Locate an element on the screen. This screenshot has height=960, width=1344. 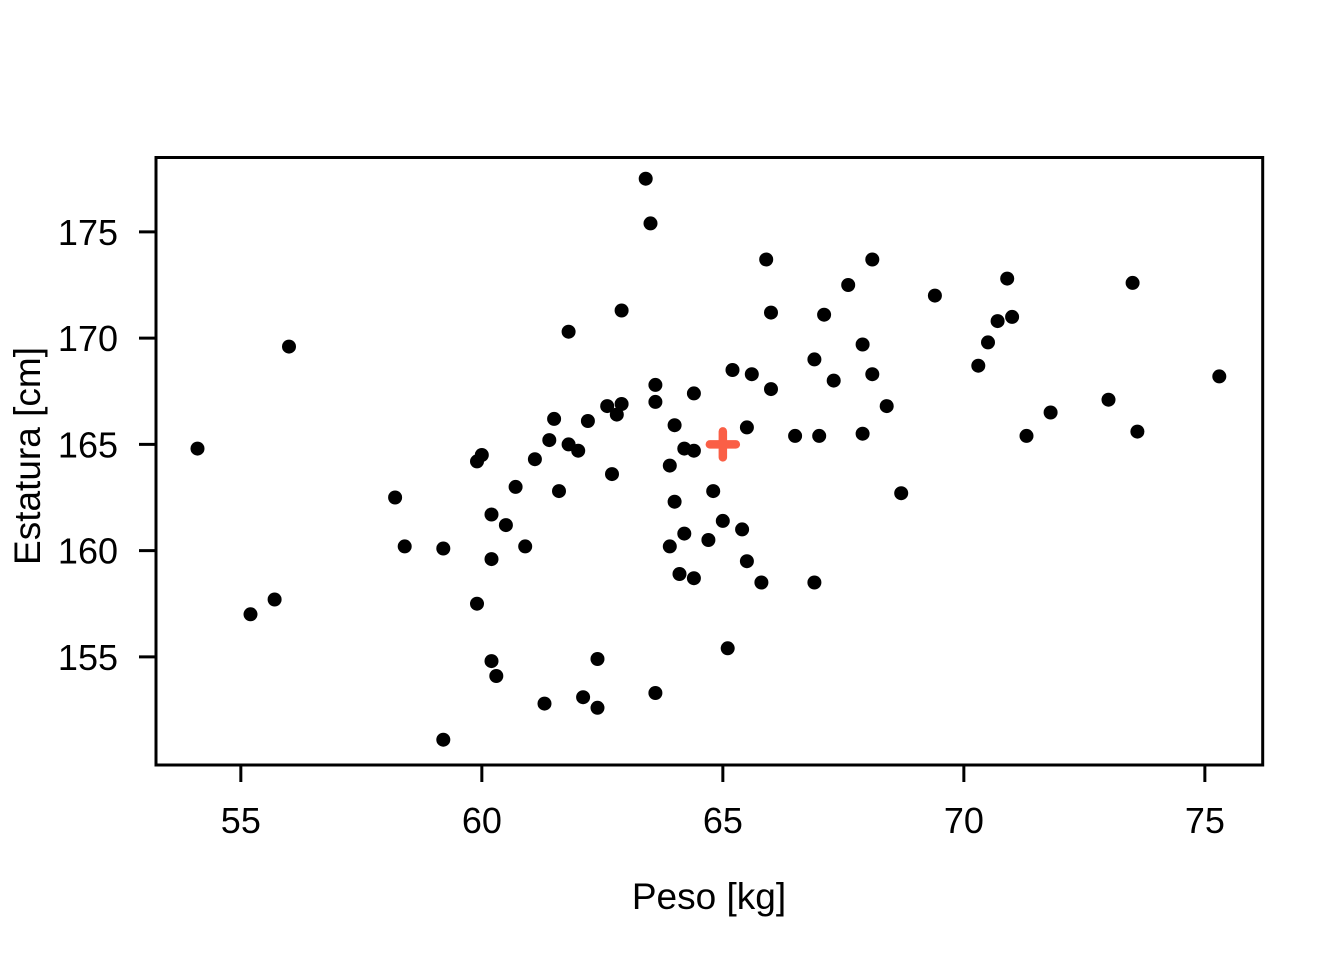
mean-cross-marker is located at coordinates (723, 444).